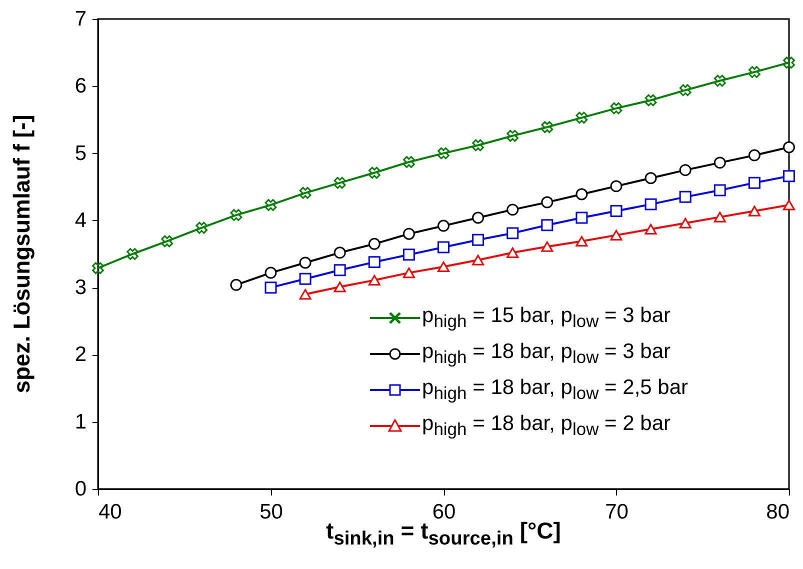 The width and height of the screenshot is (803, 569). What do you see at coordinates (546, 318) in the screenshot?
I see `legend-label: p$_{high}$ = 15 bar, p$_{low}$ = 3 bar` at bounding box center [546, 318].